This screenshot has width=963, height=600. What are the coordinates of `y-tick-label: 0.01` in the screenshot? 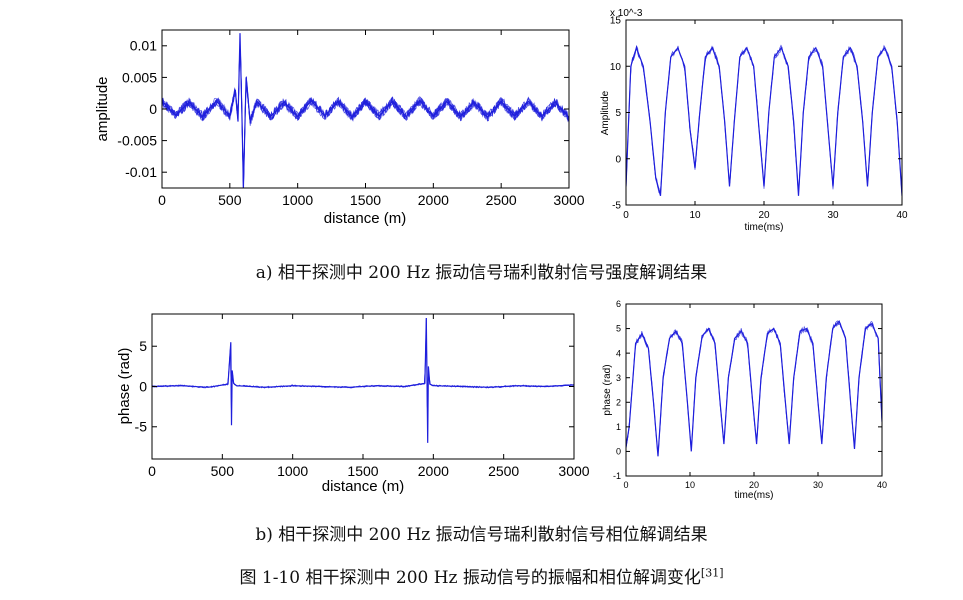 It's located at (143, 46).